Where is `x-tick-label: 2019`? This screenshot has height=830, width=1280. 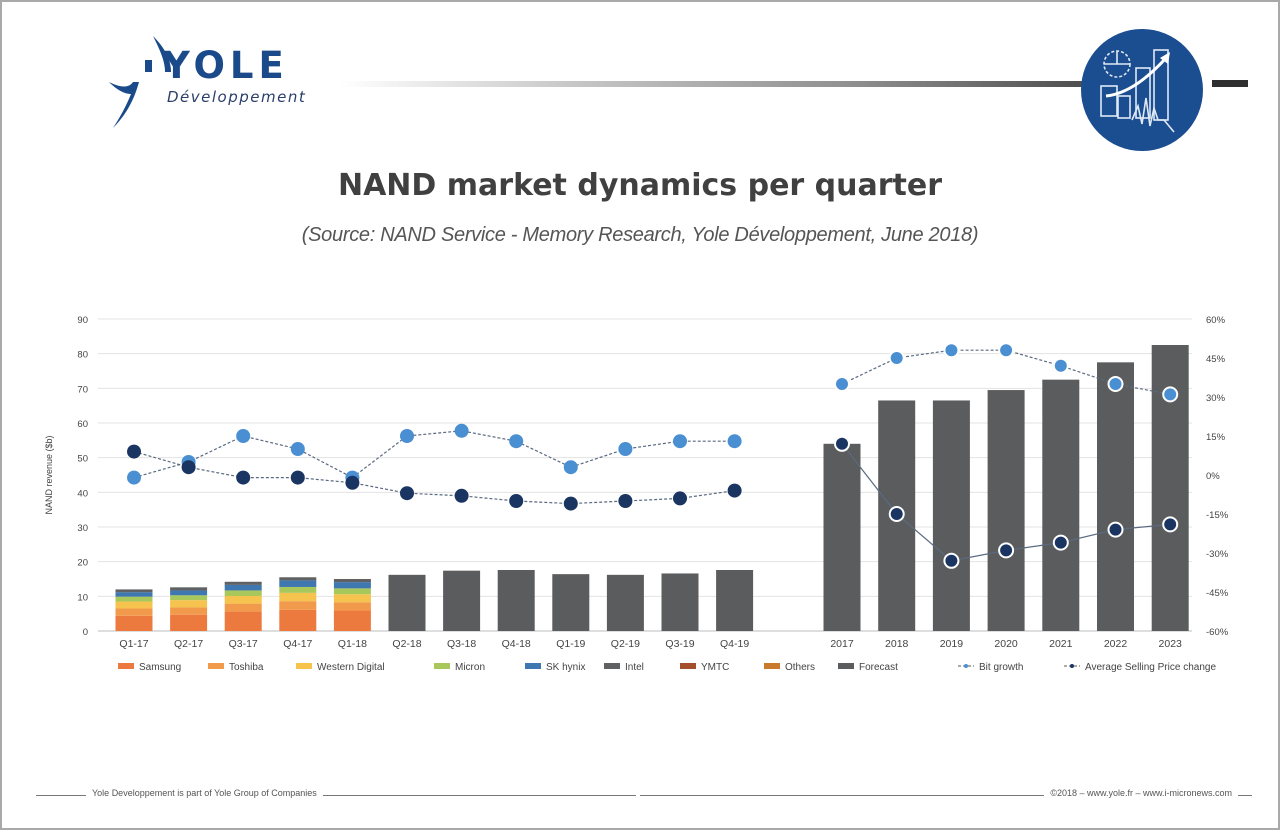
x-tick-label: 2019 is located at coordinates (952, 644).